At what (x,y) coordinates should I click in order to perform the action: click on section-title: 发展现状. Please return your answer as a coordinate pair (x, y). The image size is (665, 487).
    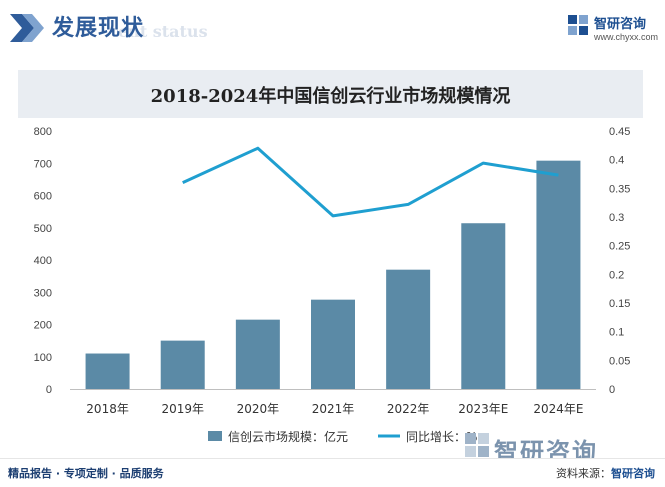
    Looking at the image, I should click on (98, 28).